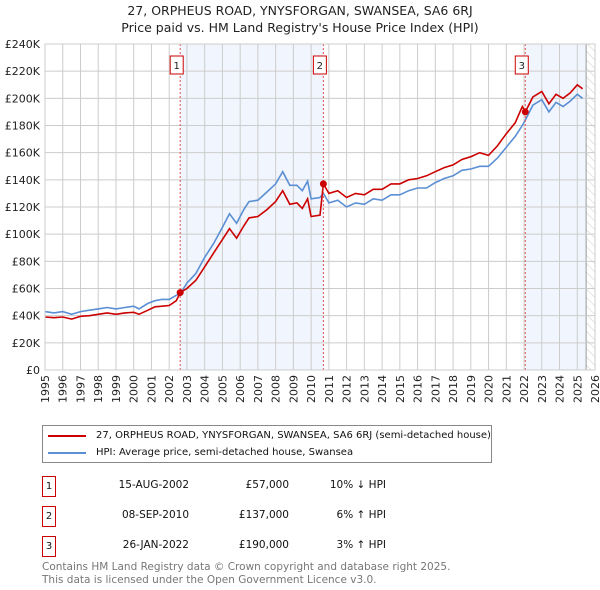  I want to click on y-tick-label: £100K, so click(23, 234).